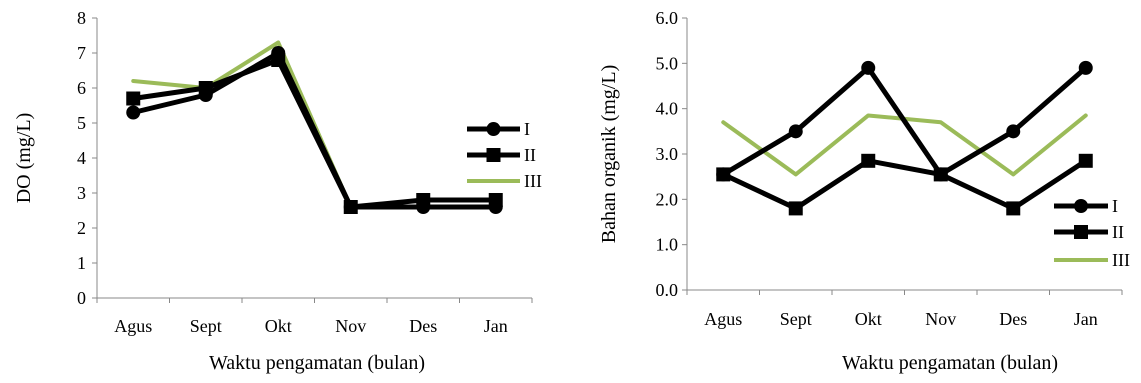 Image resolution: width=1141 pixels, height=383 pixels. What do you see at coordinates (904, 184) in the screenshot?
I see `series-line-II` at bounding box center [904, 184].